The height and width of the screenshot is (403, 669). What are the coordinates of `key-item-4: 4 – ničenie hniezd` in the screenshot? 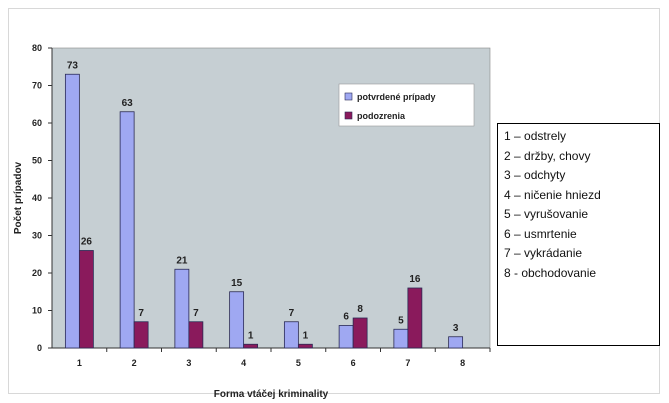 It's located at (552, 194).